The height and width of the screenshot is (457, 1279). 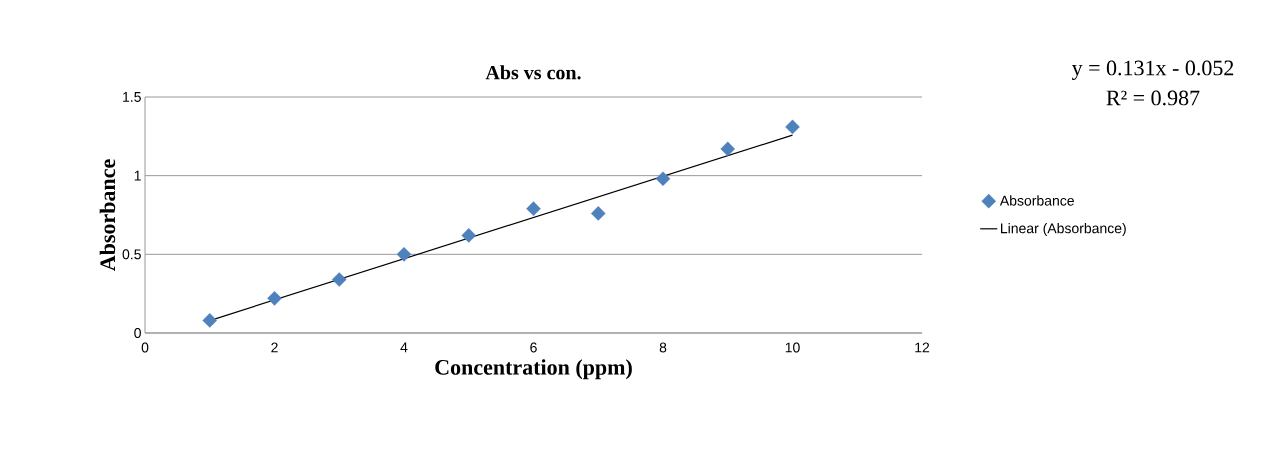 What do you see at coordinates (533, 347) in the screenshot?
I see `x-tick-label: 6` at bounding box center [533, 347].